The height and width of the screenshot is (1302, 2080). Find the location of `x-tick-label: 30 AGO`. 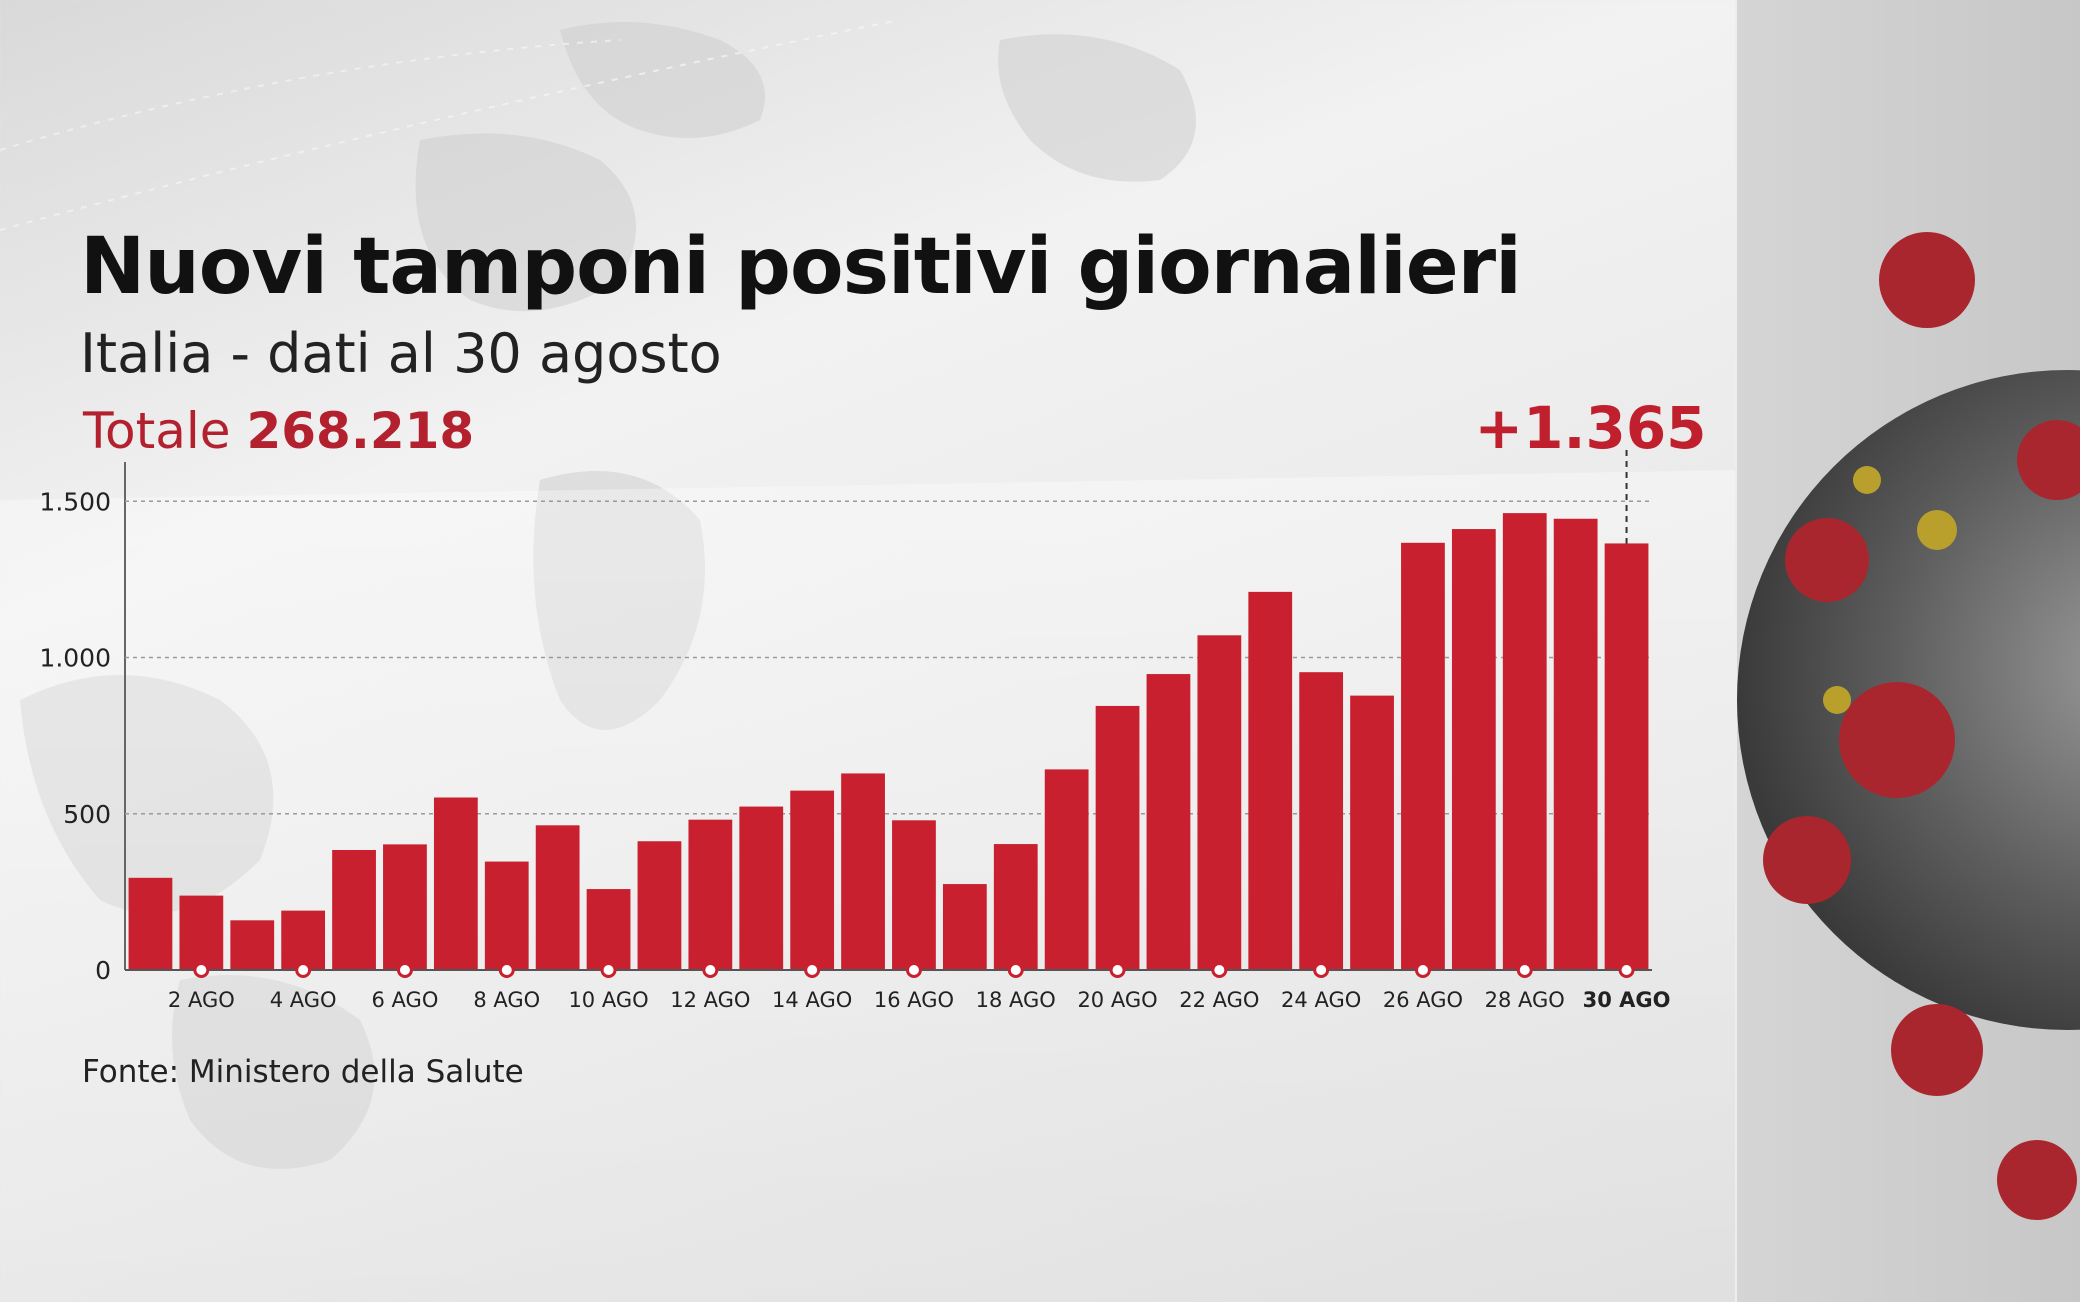

x-tick-label: 30 AGO is located at coordinates (1627, 1000).